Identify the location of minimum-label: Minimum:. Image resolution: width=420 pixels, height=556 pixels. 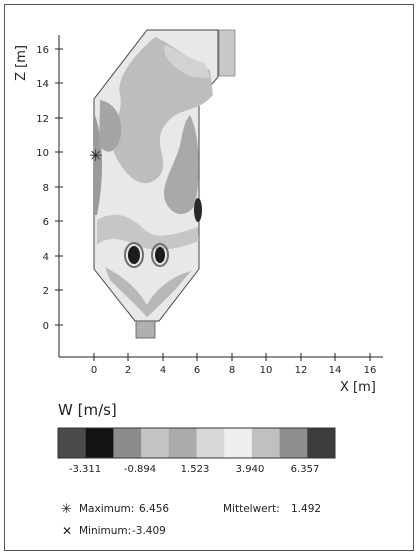
(105, 531).